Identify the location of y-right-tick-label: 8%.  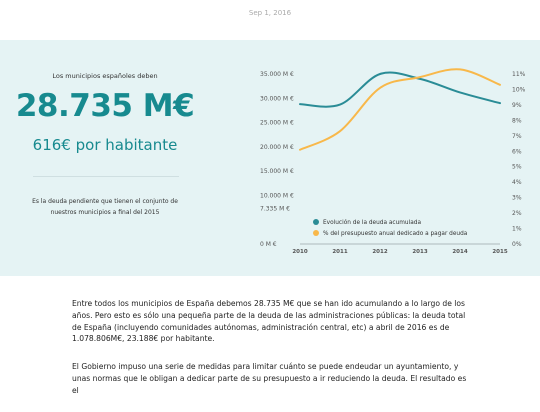
(517, 120).